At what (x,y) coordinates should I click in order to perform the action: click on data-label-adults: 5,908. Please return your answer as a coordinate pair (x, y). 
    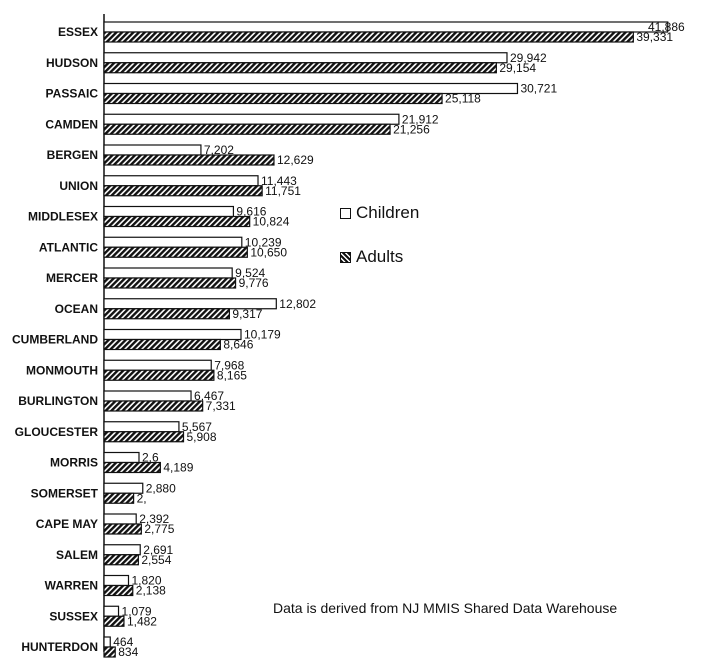
    Looking at the image, I should click on (202, 437).